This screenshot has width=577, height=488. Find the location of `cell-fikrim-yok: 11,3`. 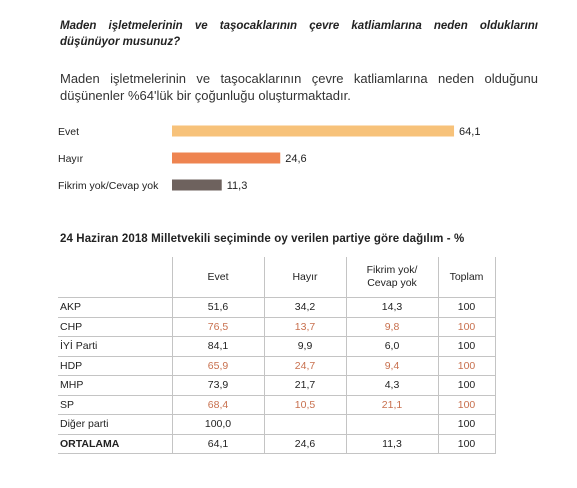

cell-fikrim-yok: 11,3 is located at coordinates (391, 443).